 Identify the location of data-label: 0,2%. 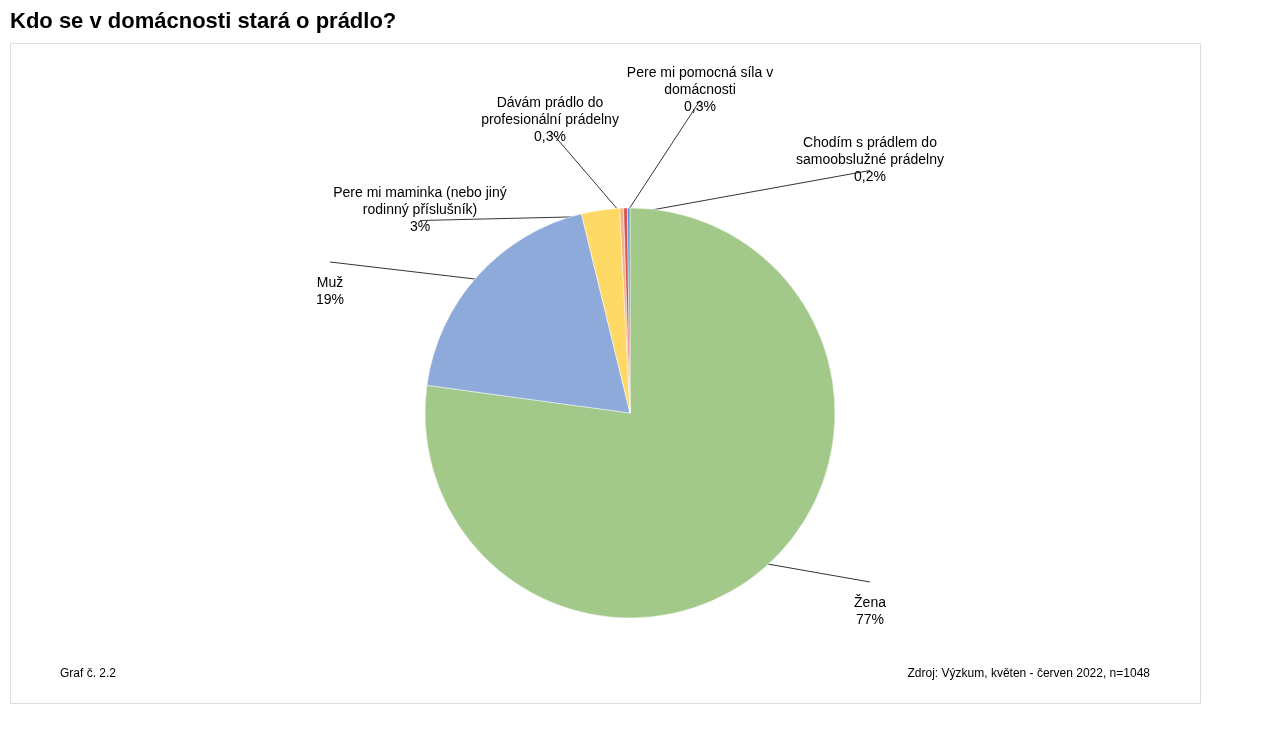
(870, 176).